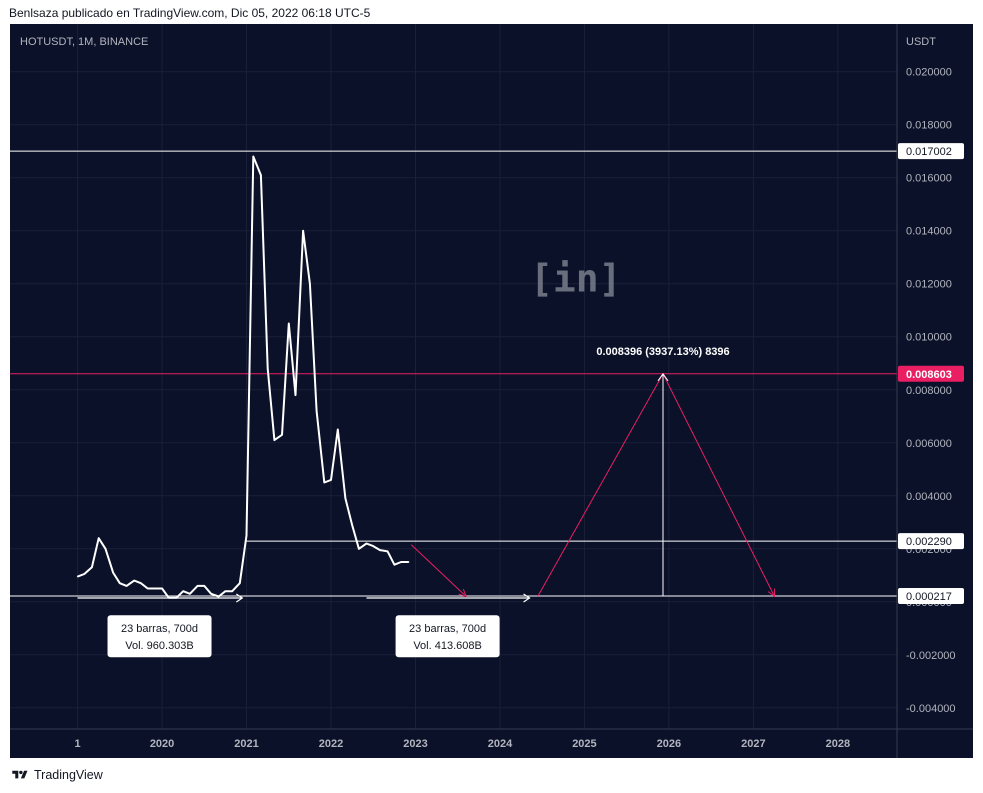 The image size is (983, 793). I want to click on y-tick-label: -0.004000, so click(931, 709).